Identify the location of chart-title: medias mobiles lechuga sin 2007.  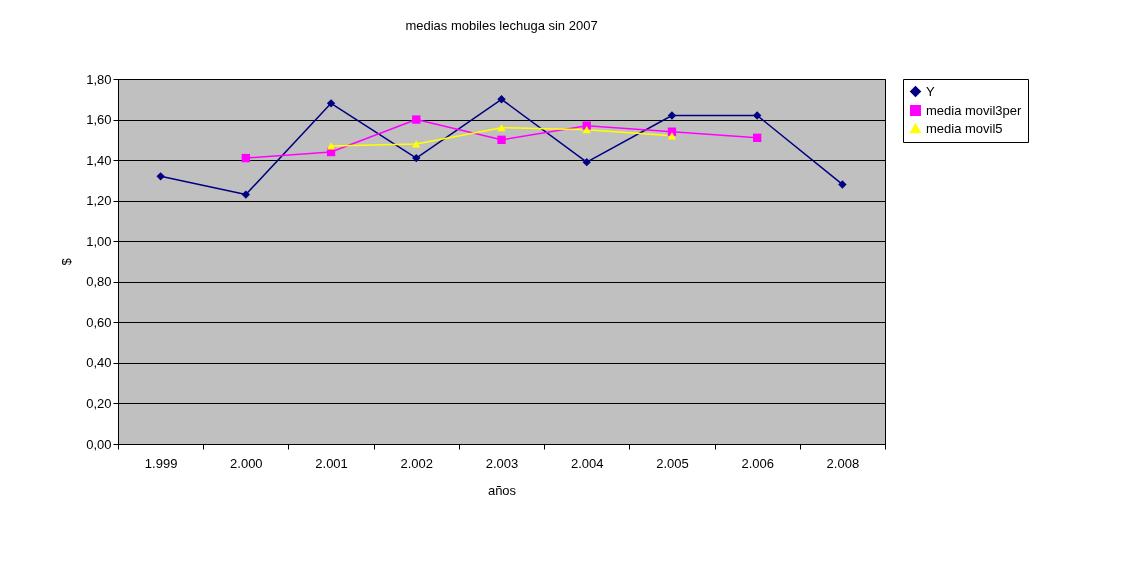
(501, 25).